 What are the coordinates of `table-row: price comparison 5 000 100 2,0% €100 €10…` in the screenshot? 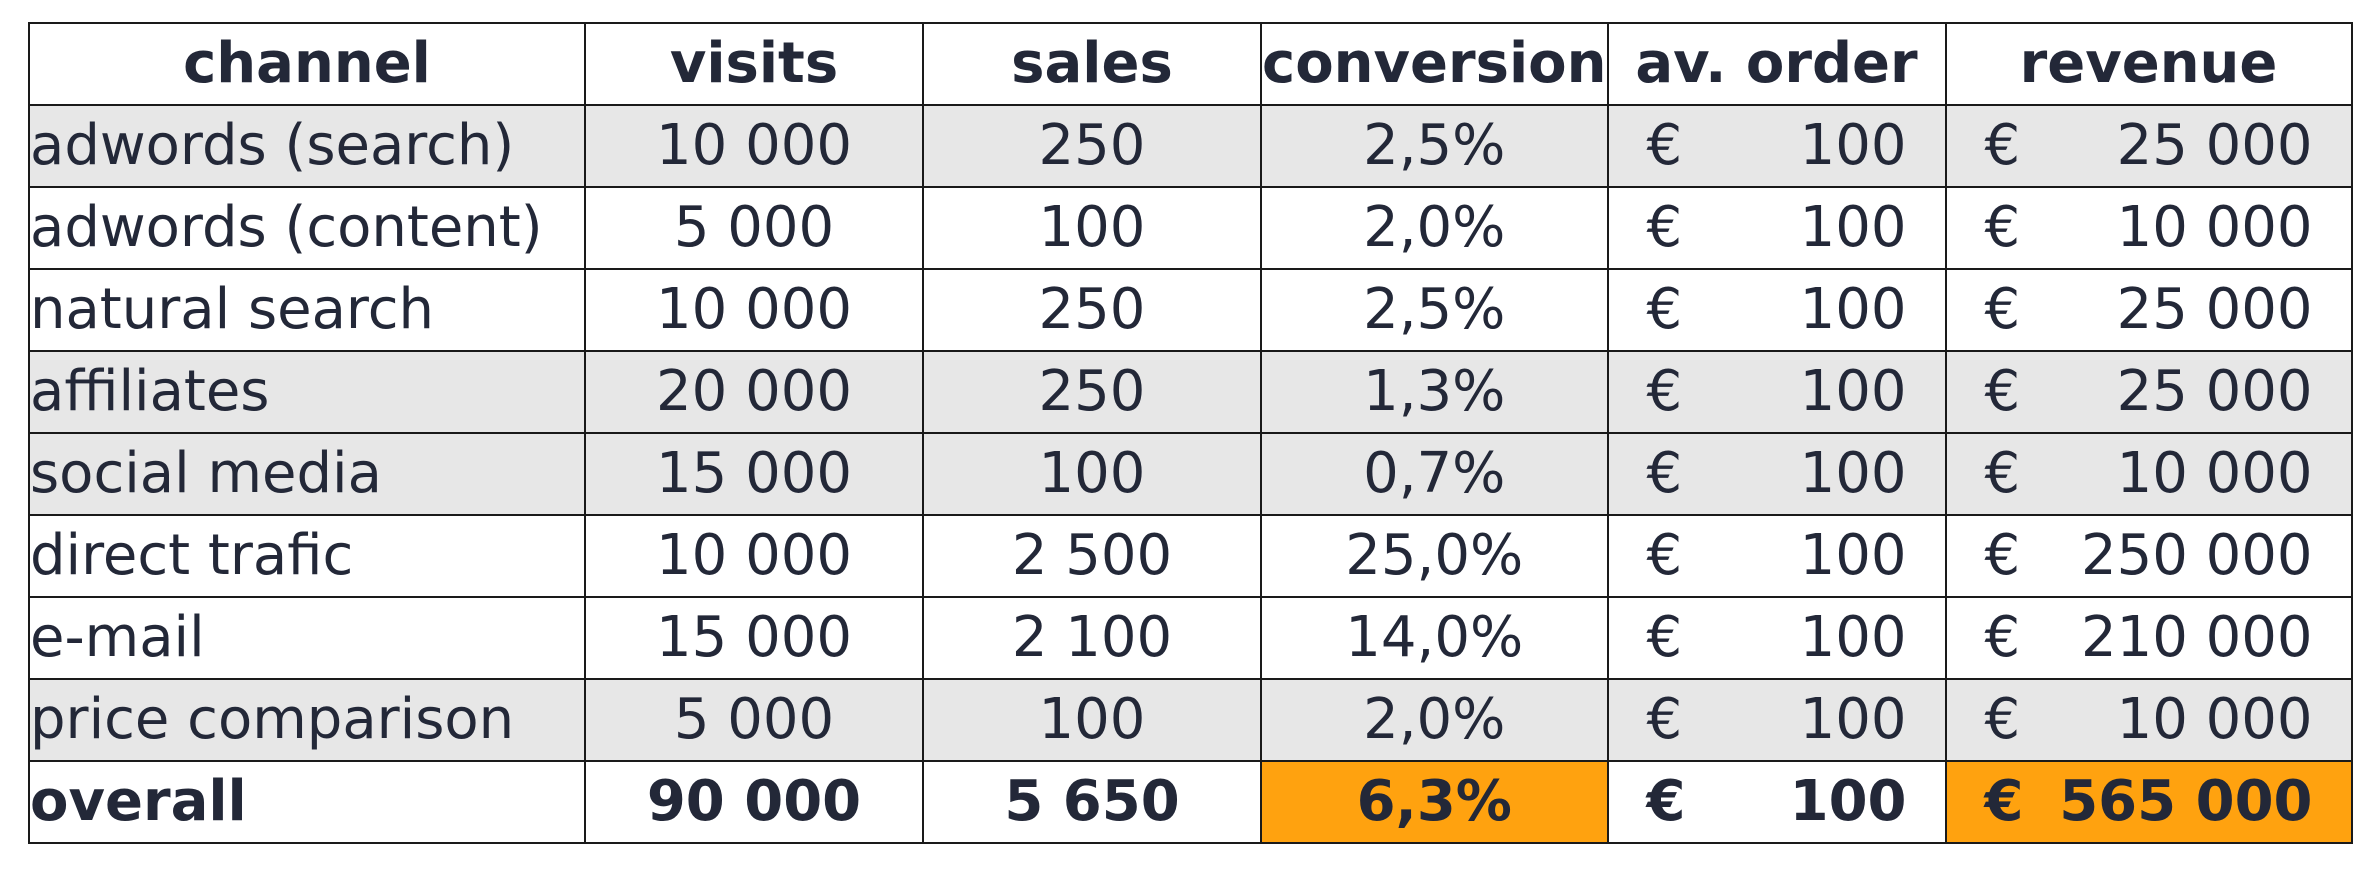 It's located at (1190, 720).